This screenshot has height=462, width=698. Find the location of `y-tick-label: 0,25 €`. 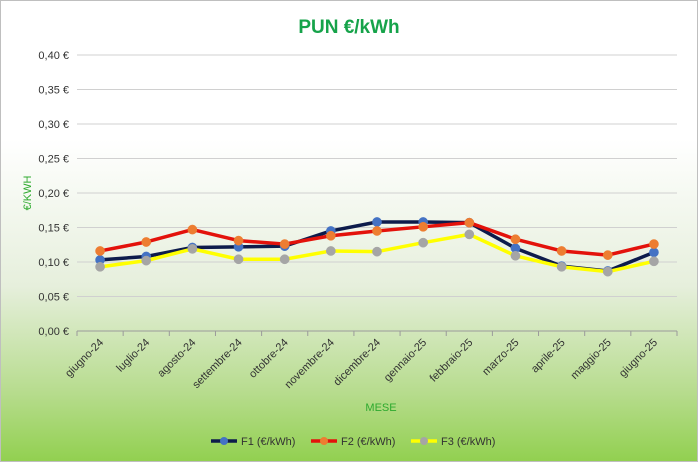

y-tick-label: 0,25 € is located at coordinates (53, 160).